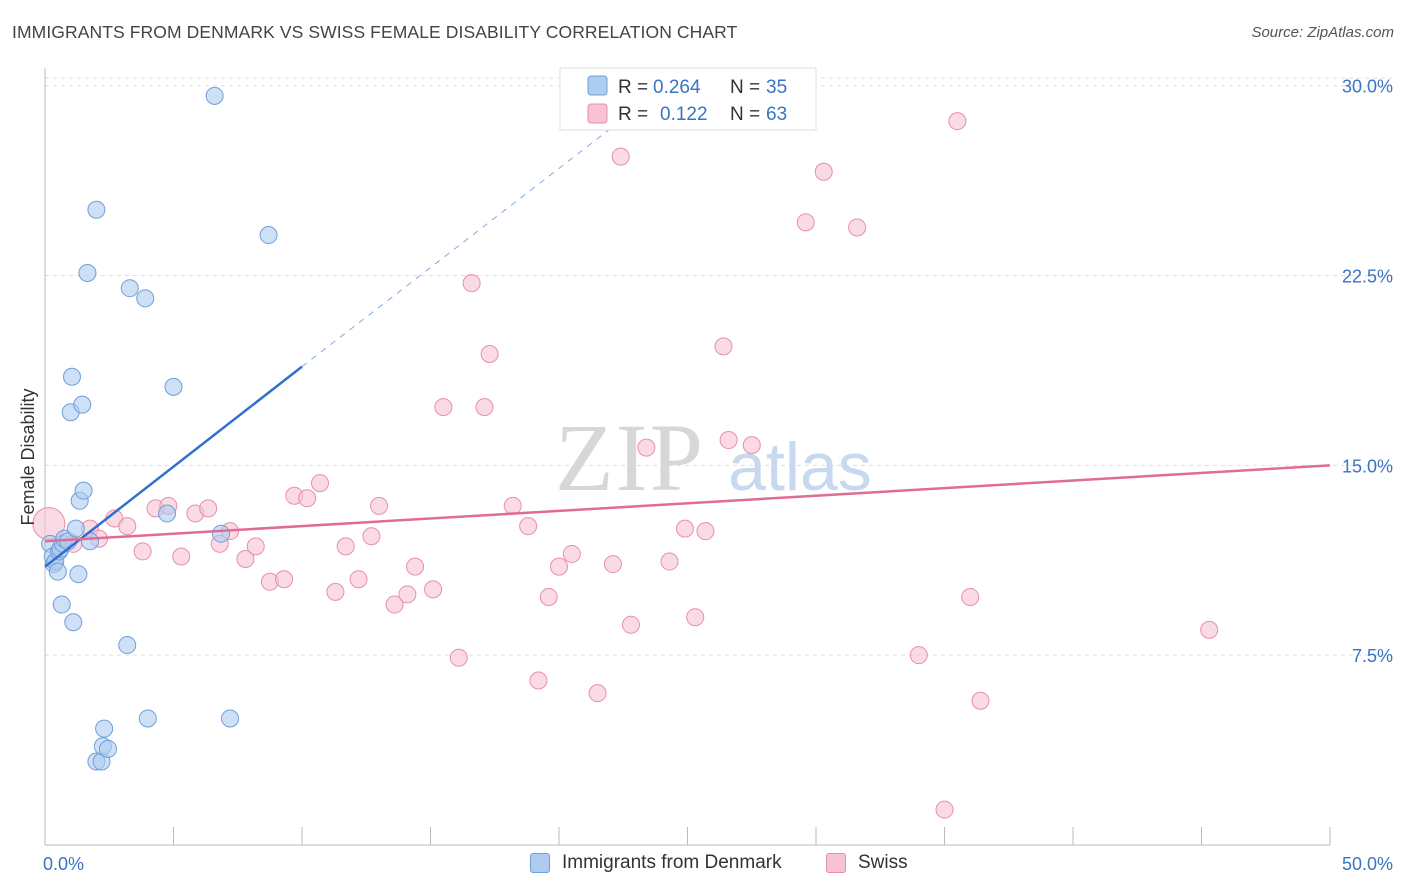  What do you see at coordinates (677, 87) in the screenshot?
I see `legend-r-value-1: 0.264` at bounding box center [677, 87].